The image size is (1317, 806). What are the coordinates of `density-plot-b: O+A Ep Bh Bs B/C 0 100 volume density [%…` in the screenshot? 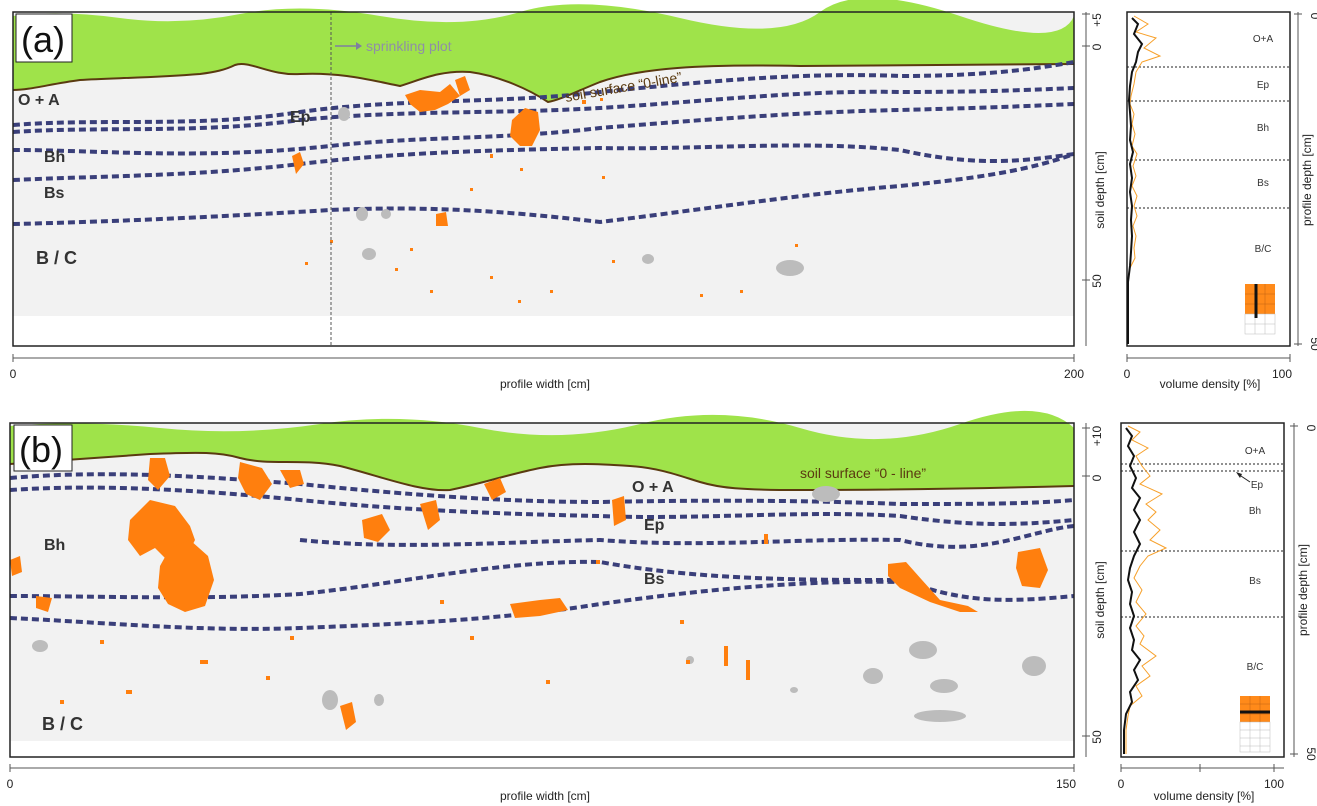 It's located at (1217, 612).